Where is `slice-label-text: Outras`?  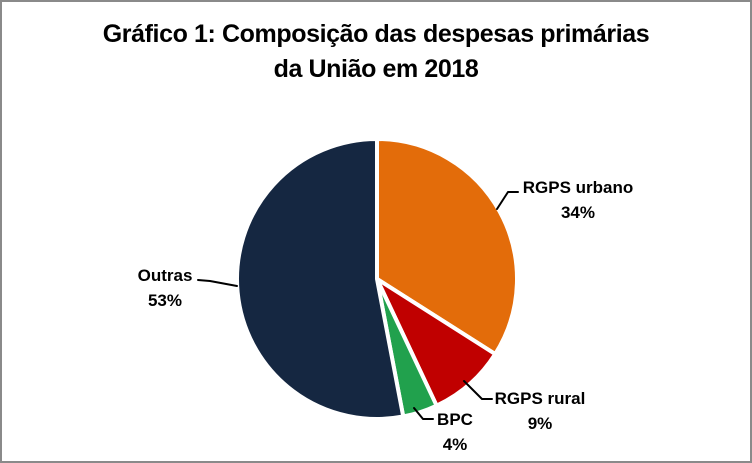
slice-label-text: Outras is located at coordinates (165, 275).